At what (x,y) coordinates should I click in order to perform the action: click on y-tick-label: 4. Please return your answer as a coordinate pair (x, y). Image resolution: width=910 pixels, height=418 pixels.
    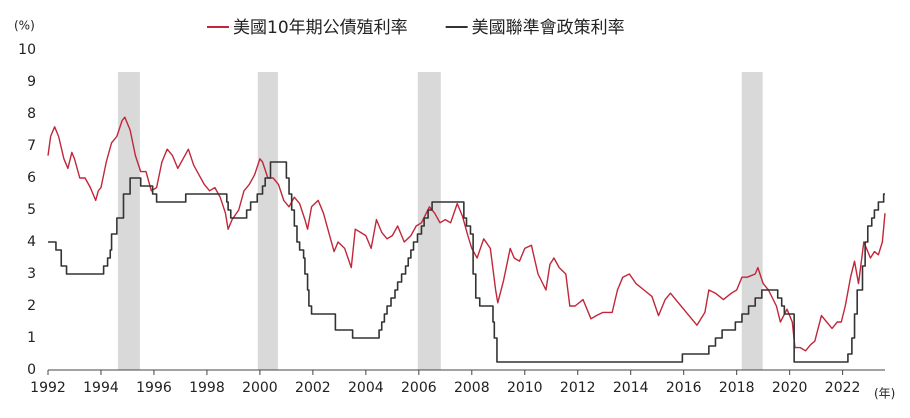
    Looking at the image, I should click on (31, 242).